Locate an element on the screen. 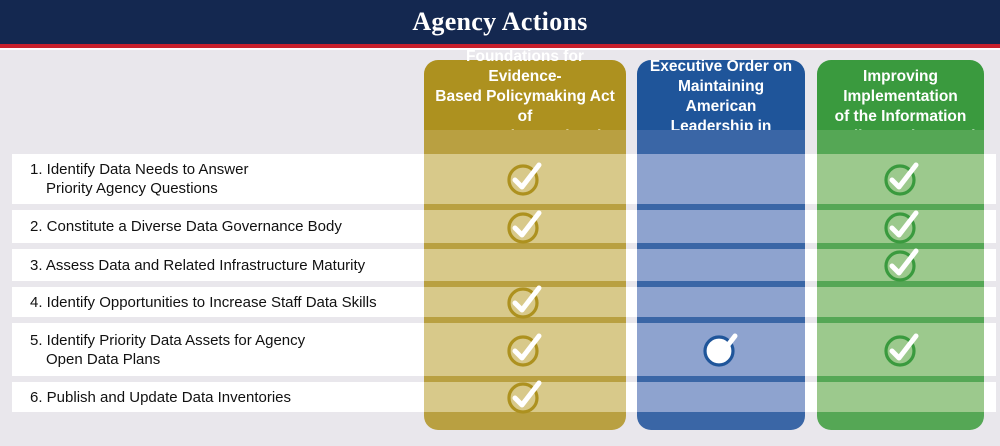 The width and height of the screenshot is (1000, 446). action-row-line: 6. Publish and Update Data Inventories is located at coordinates (160, 397).